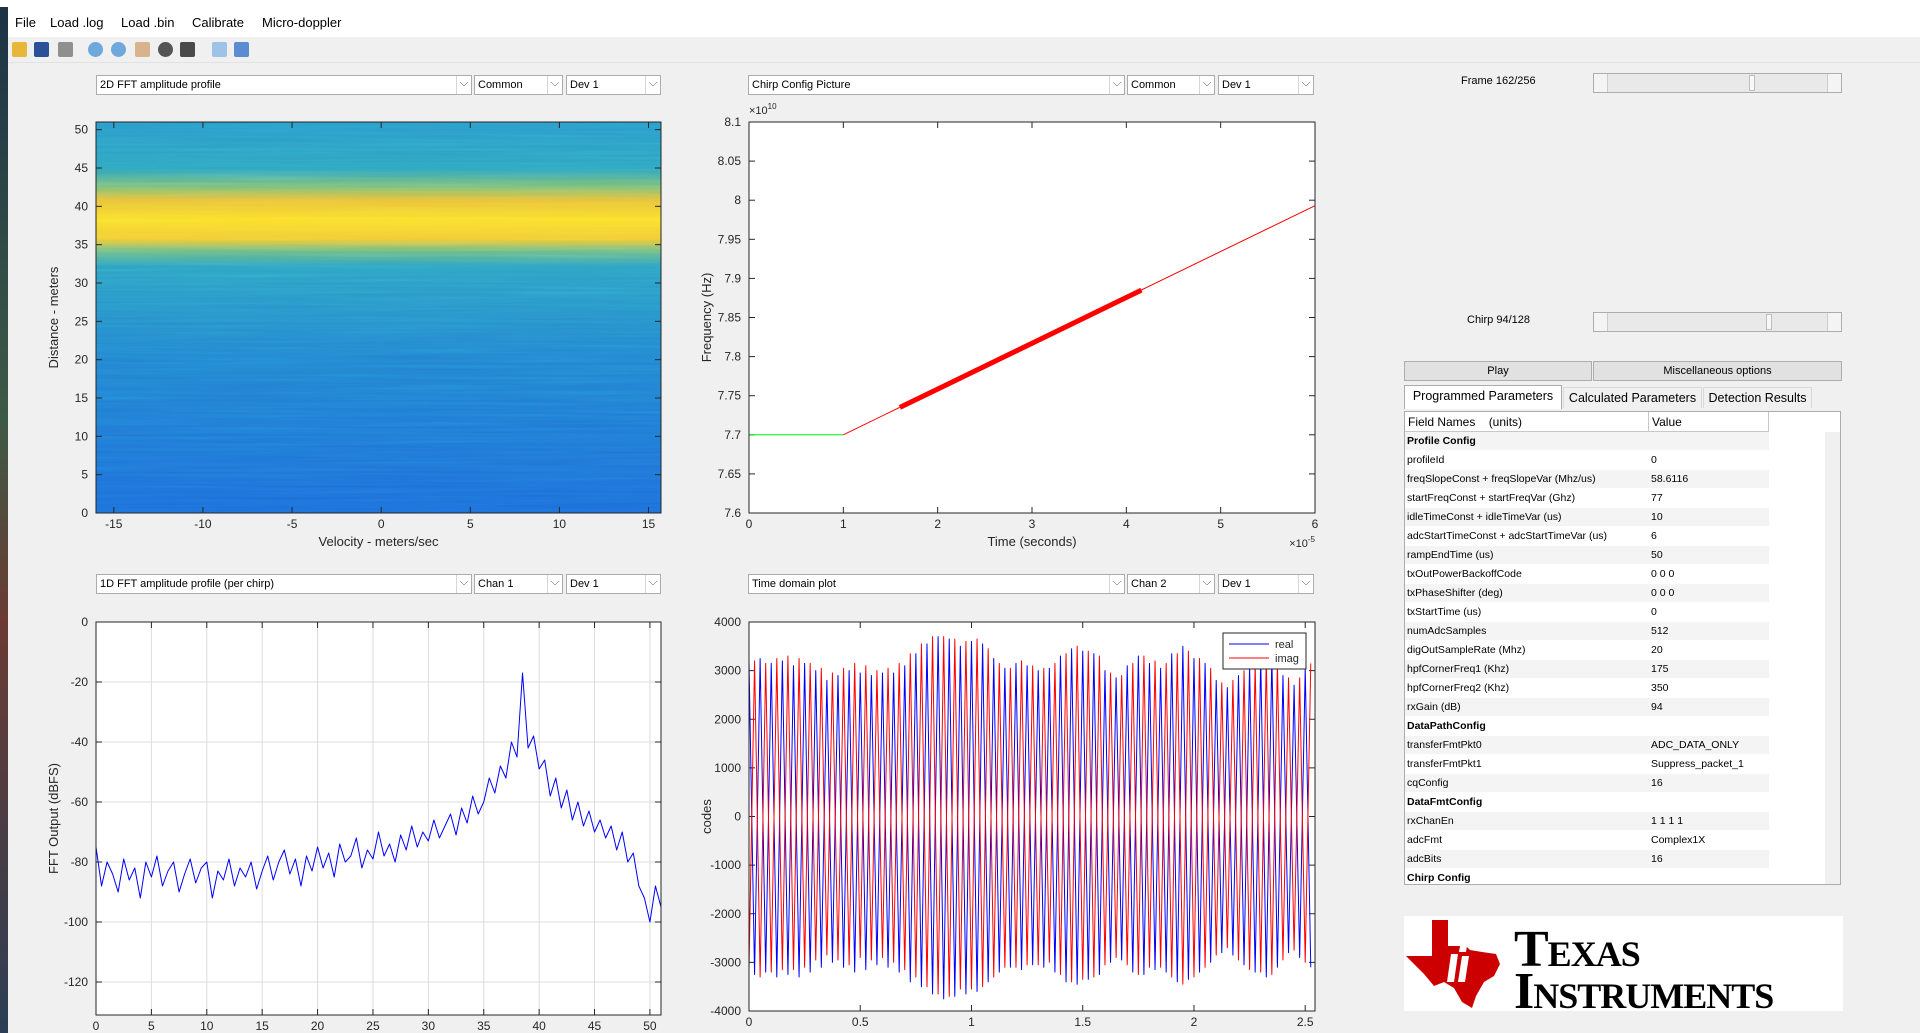 This screenshot has width=1920, height=1033. What do you see at coordinates (318, 1026) in the screenshot?
I see `x-tick-label: 20` at bounding box center [318, 1026].